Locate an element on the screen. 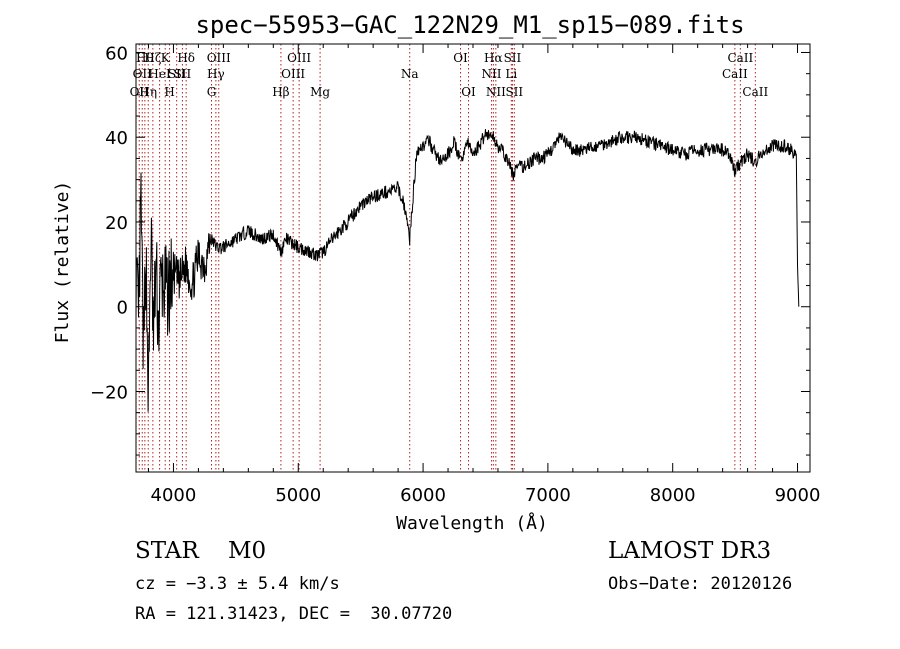 This screenshot has height=649, width=900. y-tick-label-0: −20 is located at coordinates (109, 392).